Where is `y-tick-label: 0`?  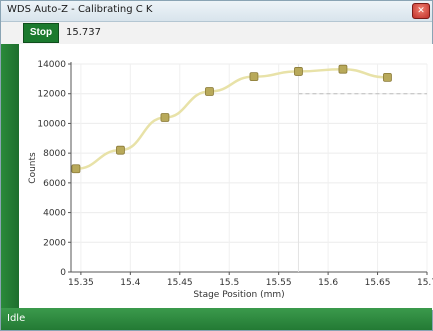
y-tick-label: 0 is located at coordinates (63, 273).